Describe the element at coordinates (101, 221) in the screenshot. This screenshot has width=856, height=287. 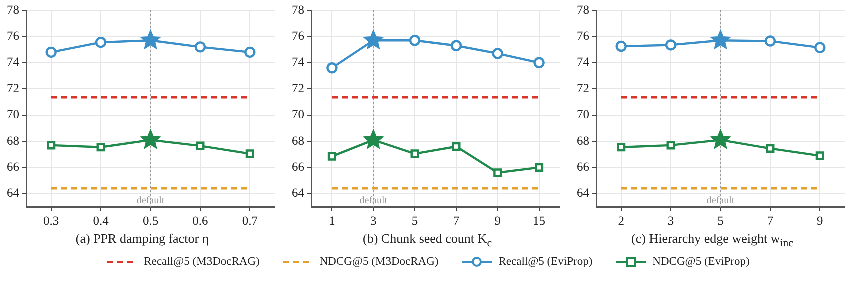
I see `x-tick-label: 0.4` at that location.